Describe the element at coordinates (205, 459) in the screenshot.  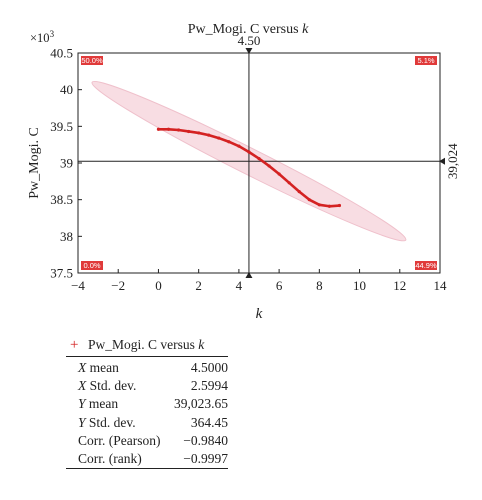
I see `statistics-value: −0.9997` at that location.